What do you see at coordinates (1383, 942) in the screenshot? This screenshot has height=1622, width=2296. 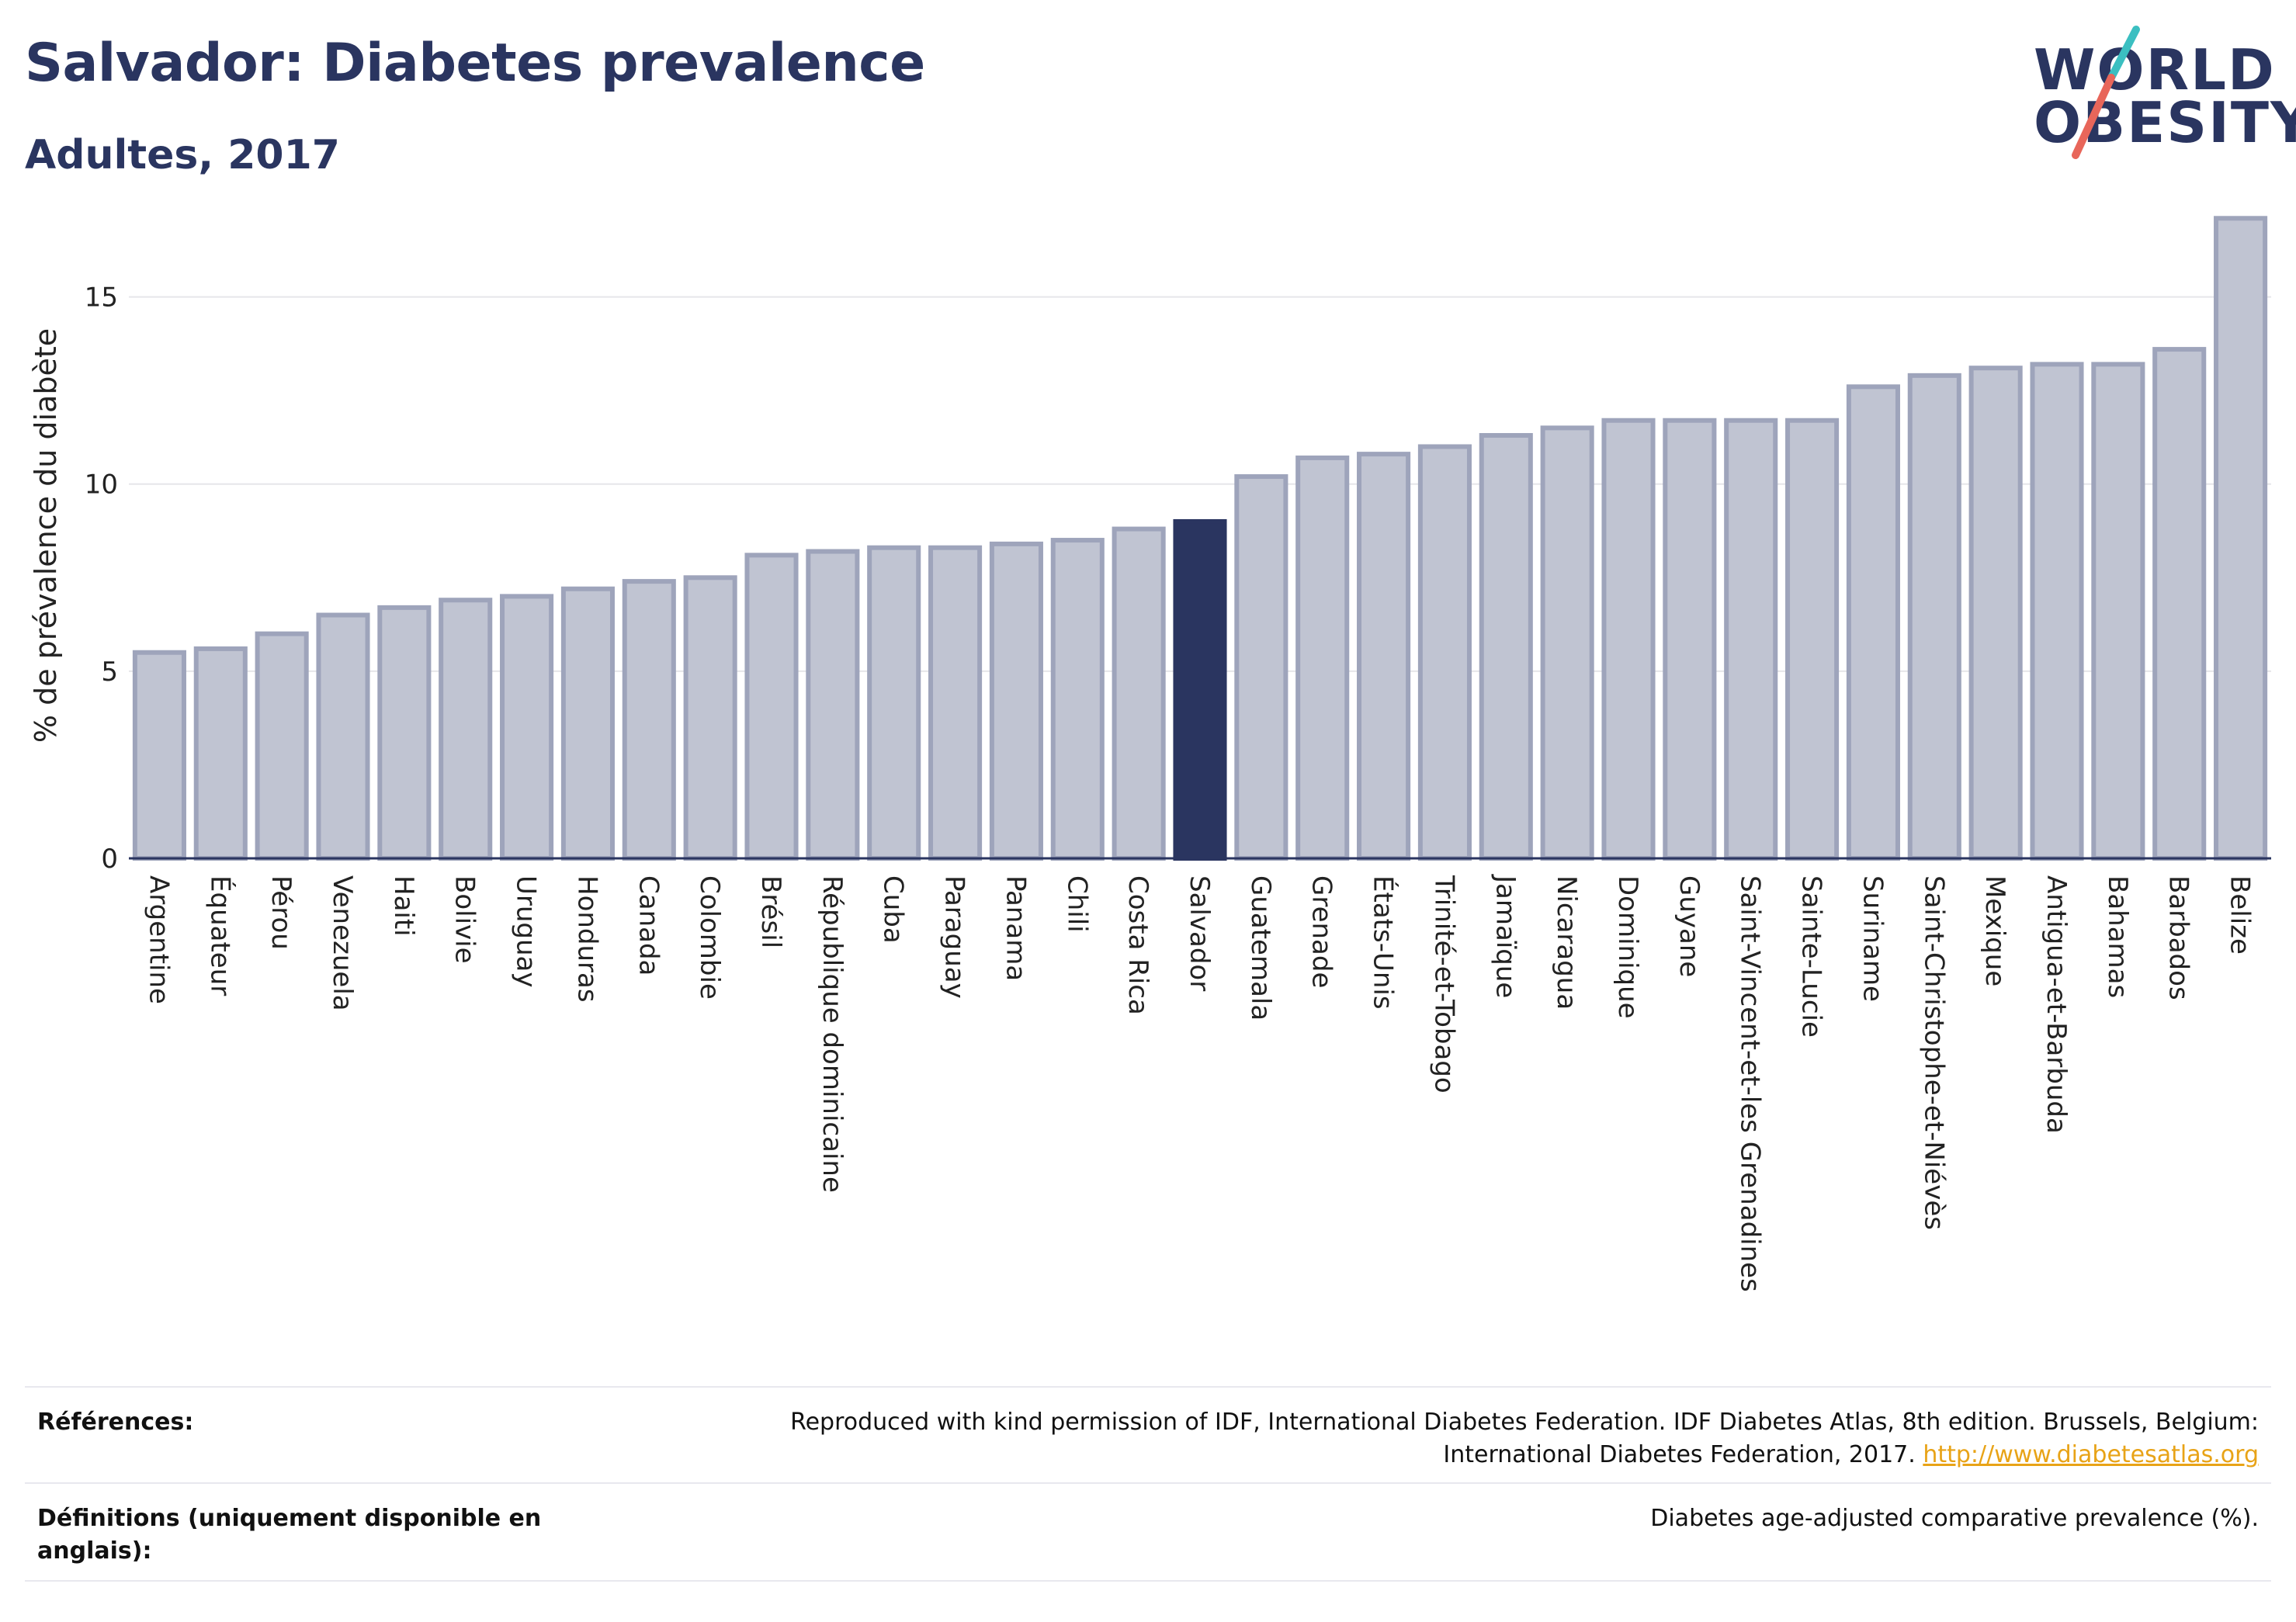 I see `x-tick-label: États-Unis` at bounding box center [1383, 942].